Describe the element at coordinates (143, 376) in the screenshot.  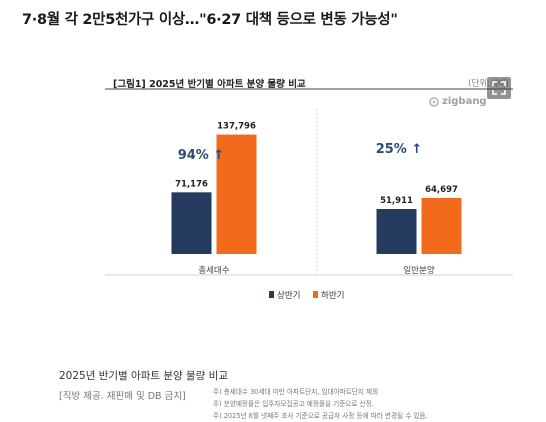
I see `figure-caption: 2025년 반기별 아파트 분양 물량 비교` at that location.